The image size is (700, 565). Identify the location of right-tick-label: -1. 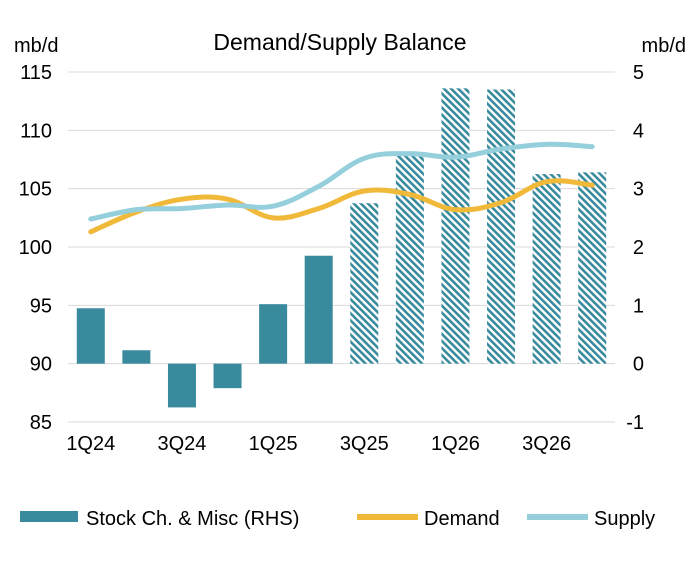
(635, 423).